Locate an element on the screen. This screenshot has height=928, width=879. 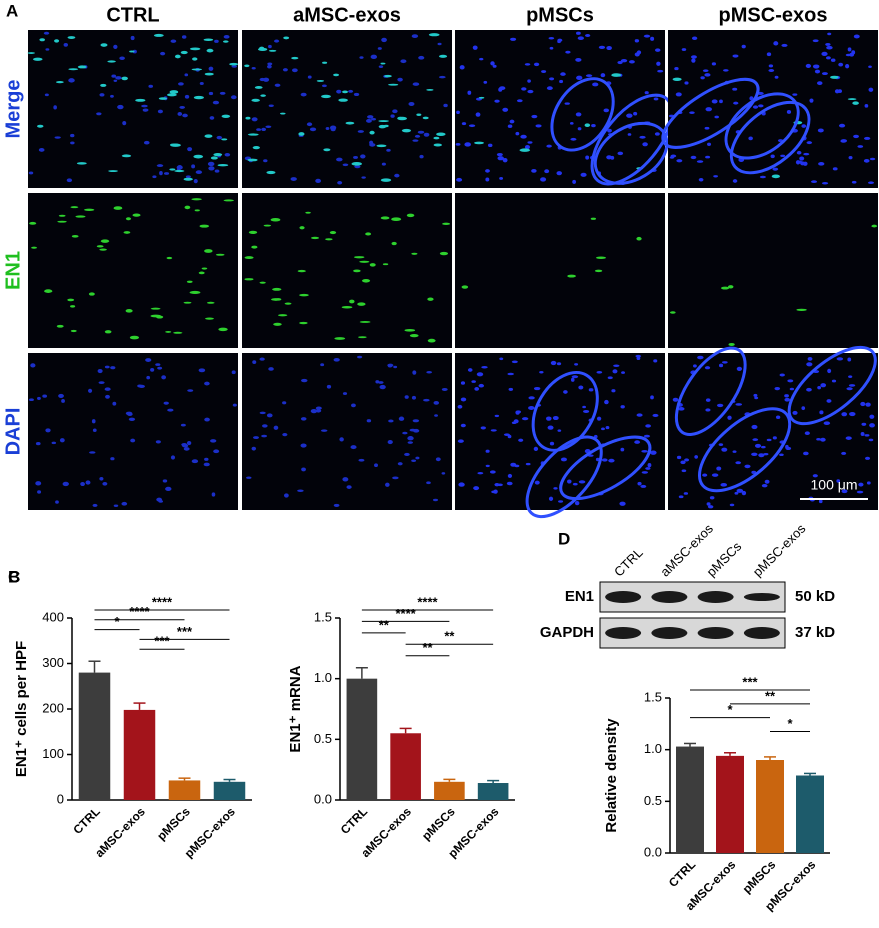
significance-label: ** is located at coordinates (770, 695).